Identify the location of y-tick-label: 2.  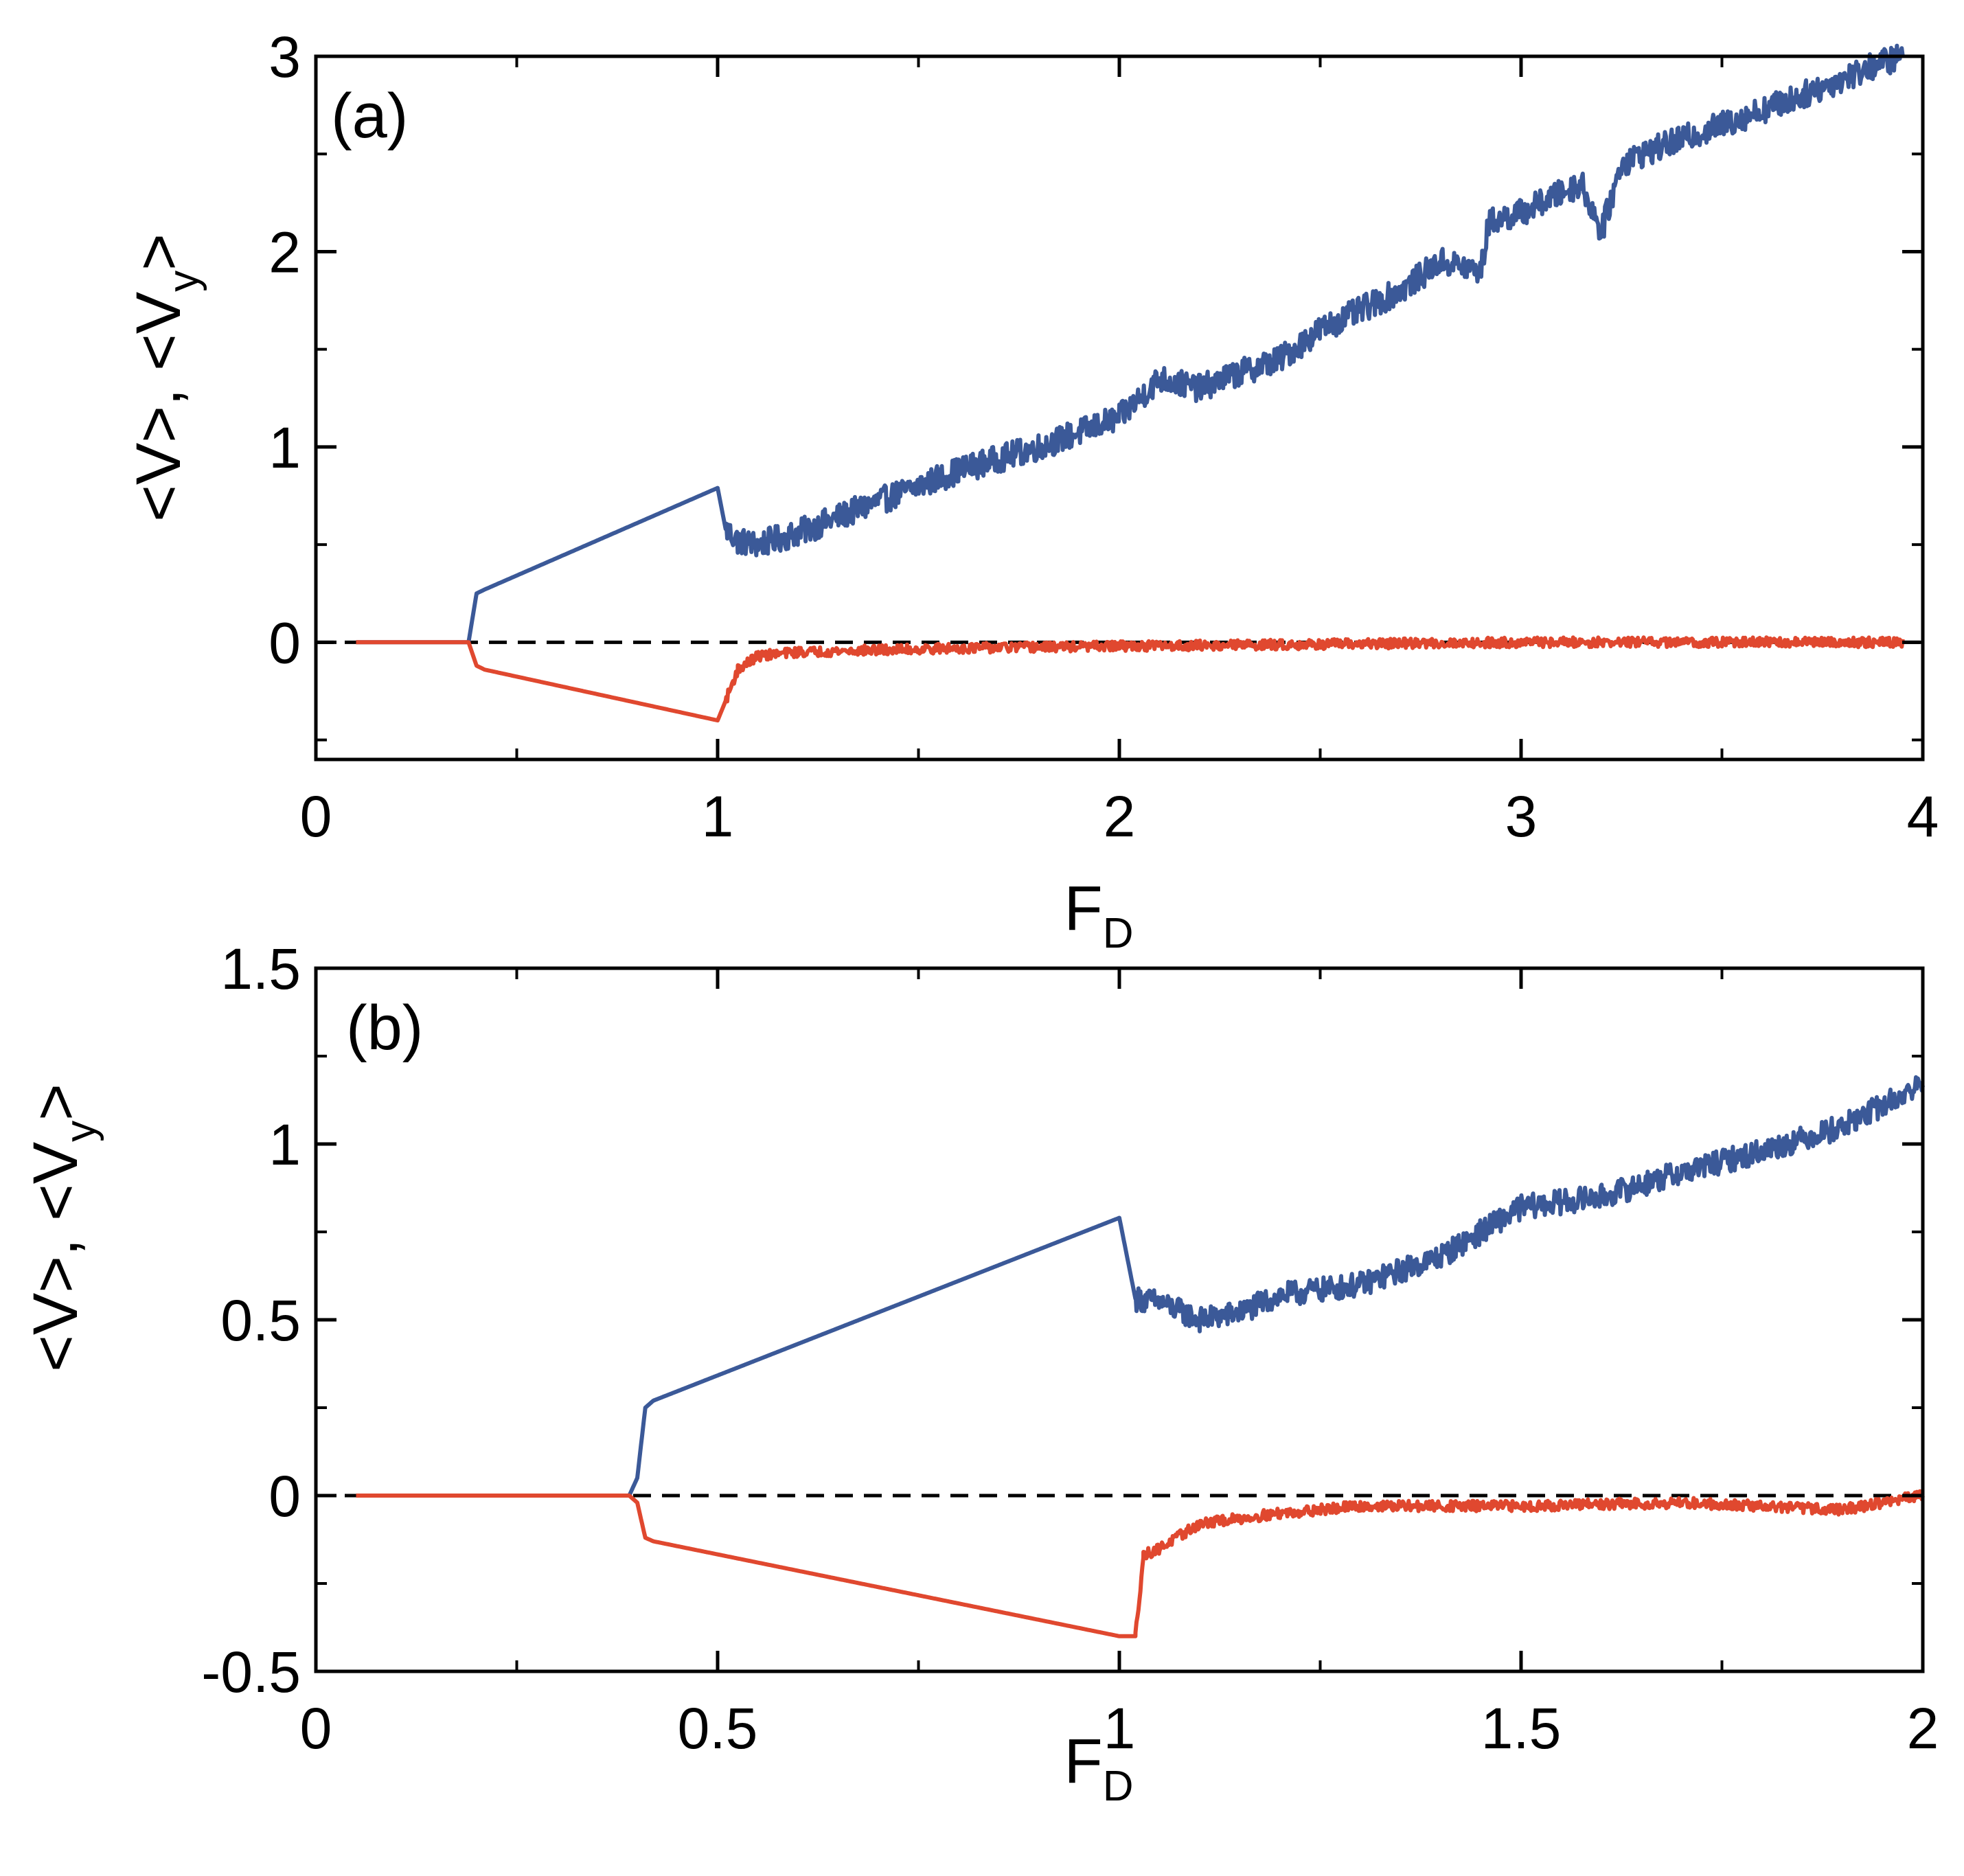
(285, 252).